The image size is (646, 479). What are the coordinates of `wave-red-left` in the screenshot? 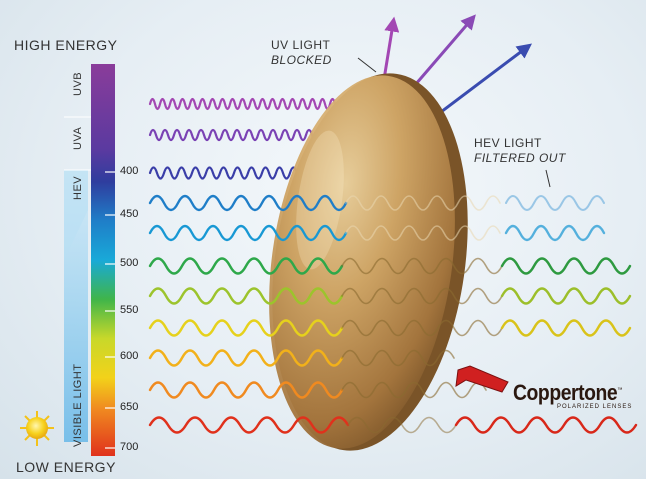 It's located at (249, 425).